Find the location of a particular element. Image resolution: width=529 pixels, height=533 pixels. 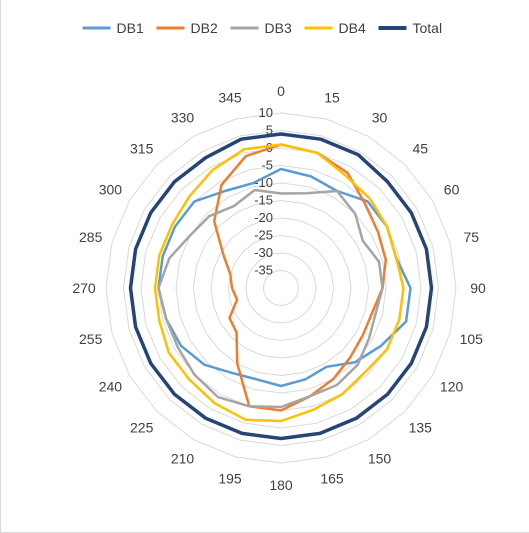

angle-label: 240 is located at coordinates (111, 387).